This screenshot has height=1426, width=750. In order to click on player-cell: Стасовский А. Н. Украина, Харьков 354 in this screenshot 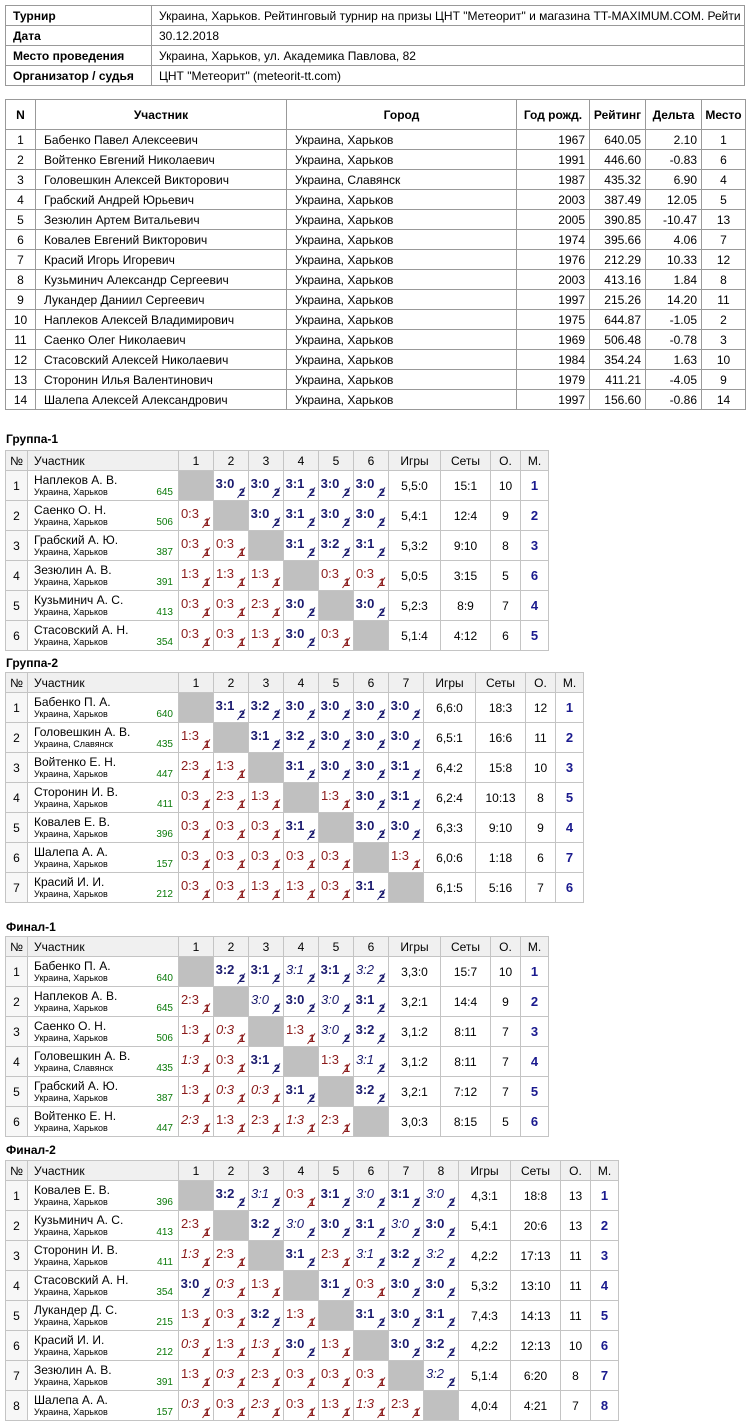, I will do `click(103, 1285)`.